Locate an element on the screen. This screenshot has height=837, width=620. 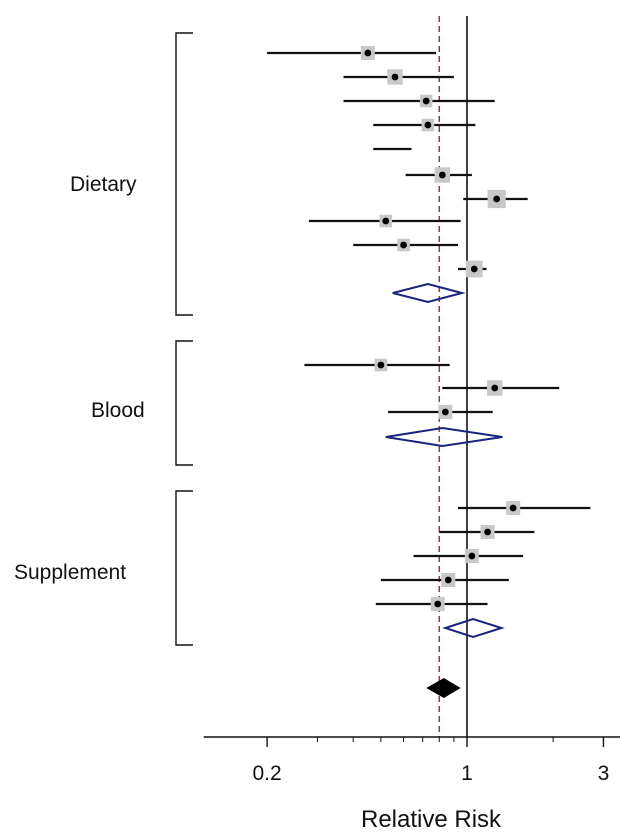
x-axis-title: Relative Risk is located at coordinates (431, 819).